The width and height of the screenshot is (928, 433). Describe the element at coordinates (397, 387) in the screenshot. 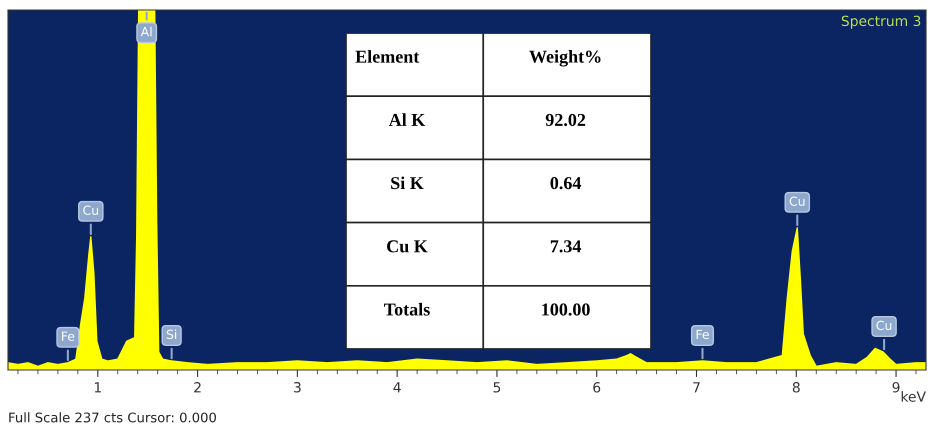

I see `x-tick-label: 4` at that location.